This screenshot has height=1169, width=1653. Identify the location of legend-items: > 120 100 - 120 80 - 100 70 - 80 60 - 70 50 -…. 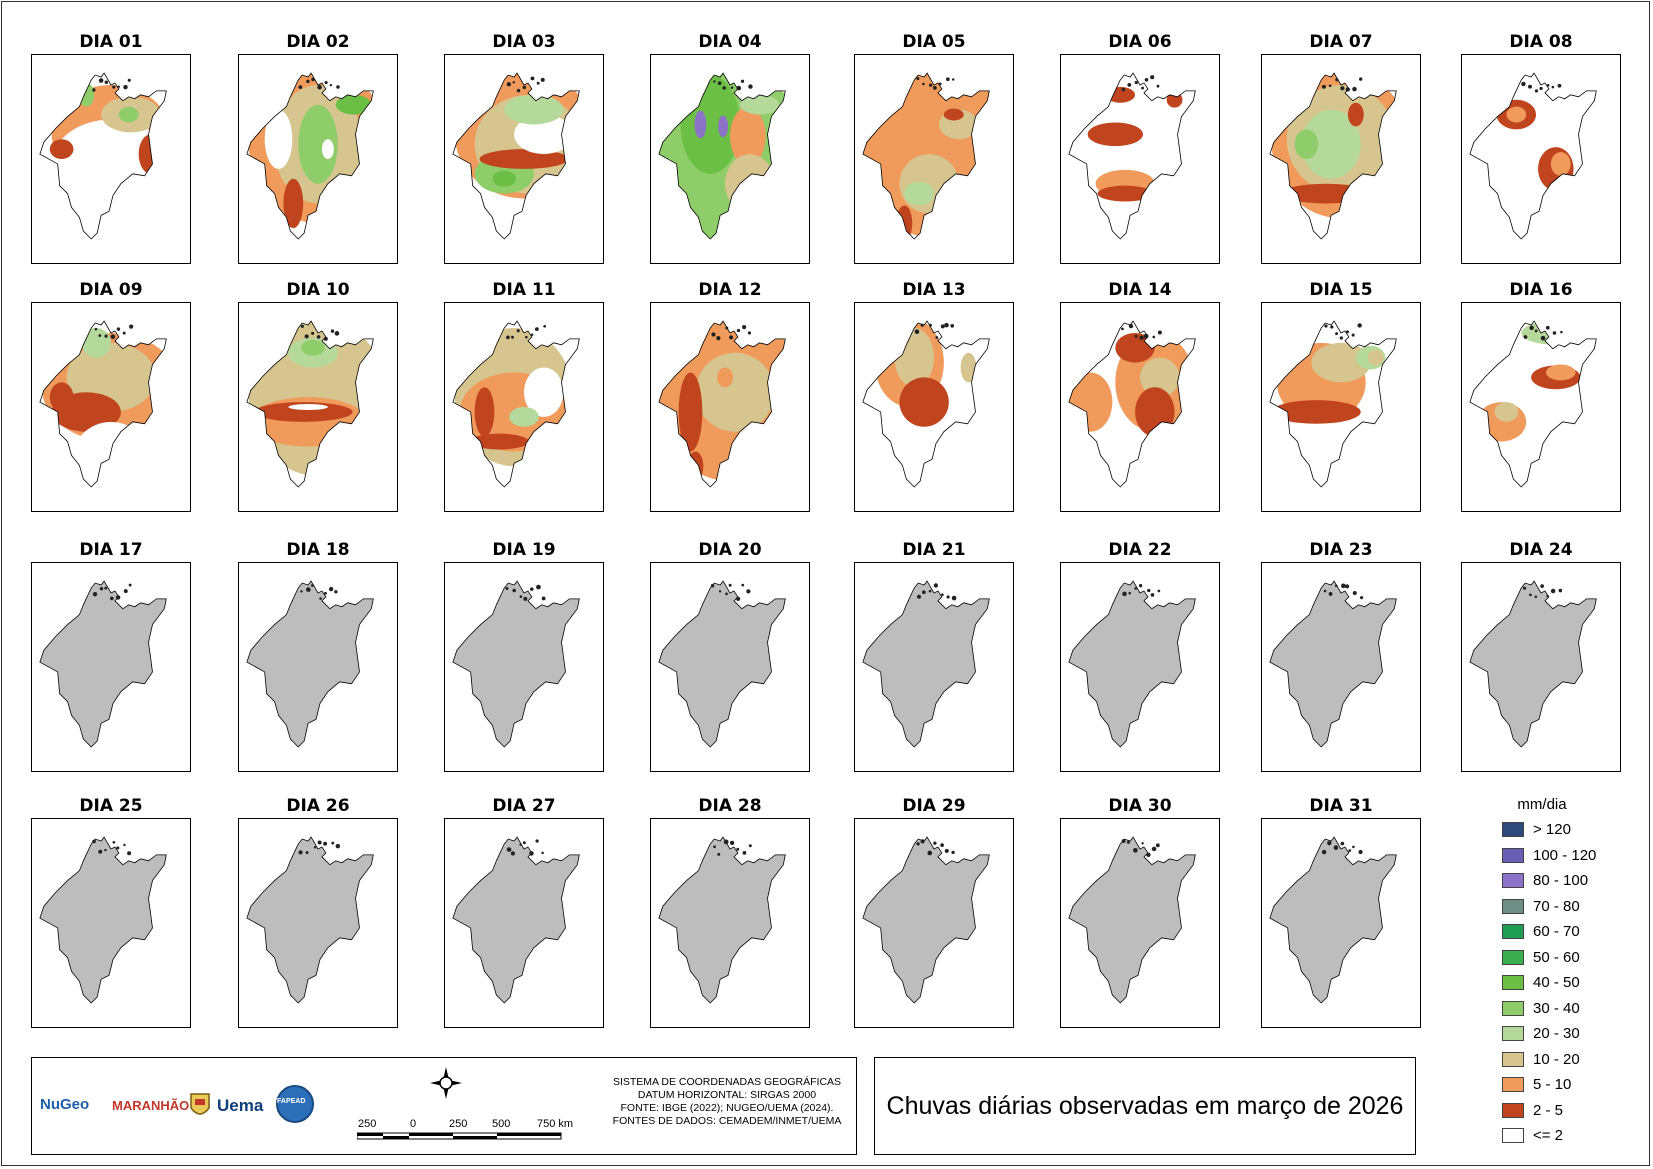
(1562, 983).